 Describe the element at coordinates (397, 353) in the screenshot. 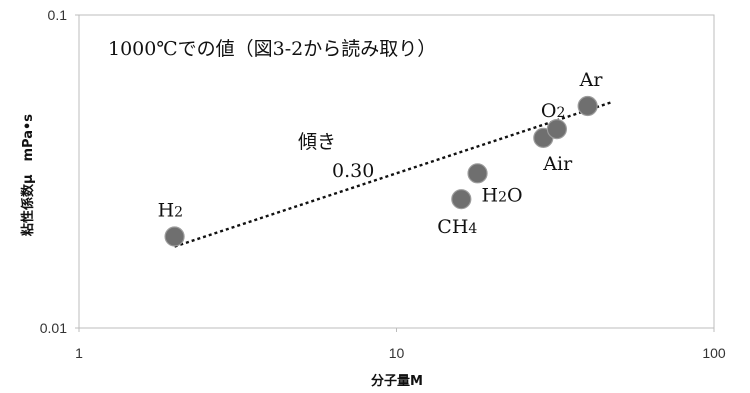

I see `x-tick-label: 10` at that location.